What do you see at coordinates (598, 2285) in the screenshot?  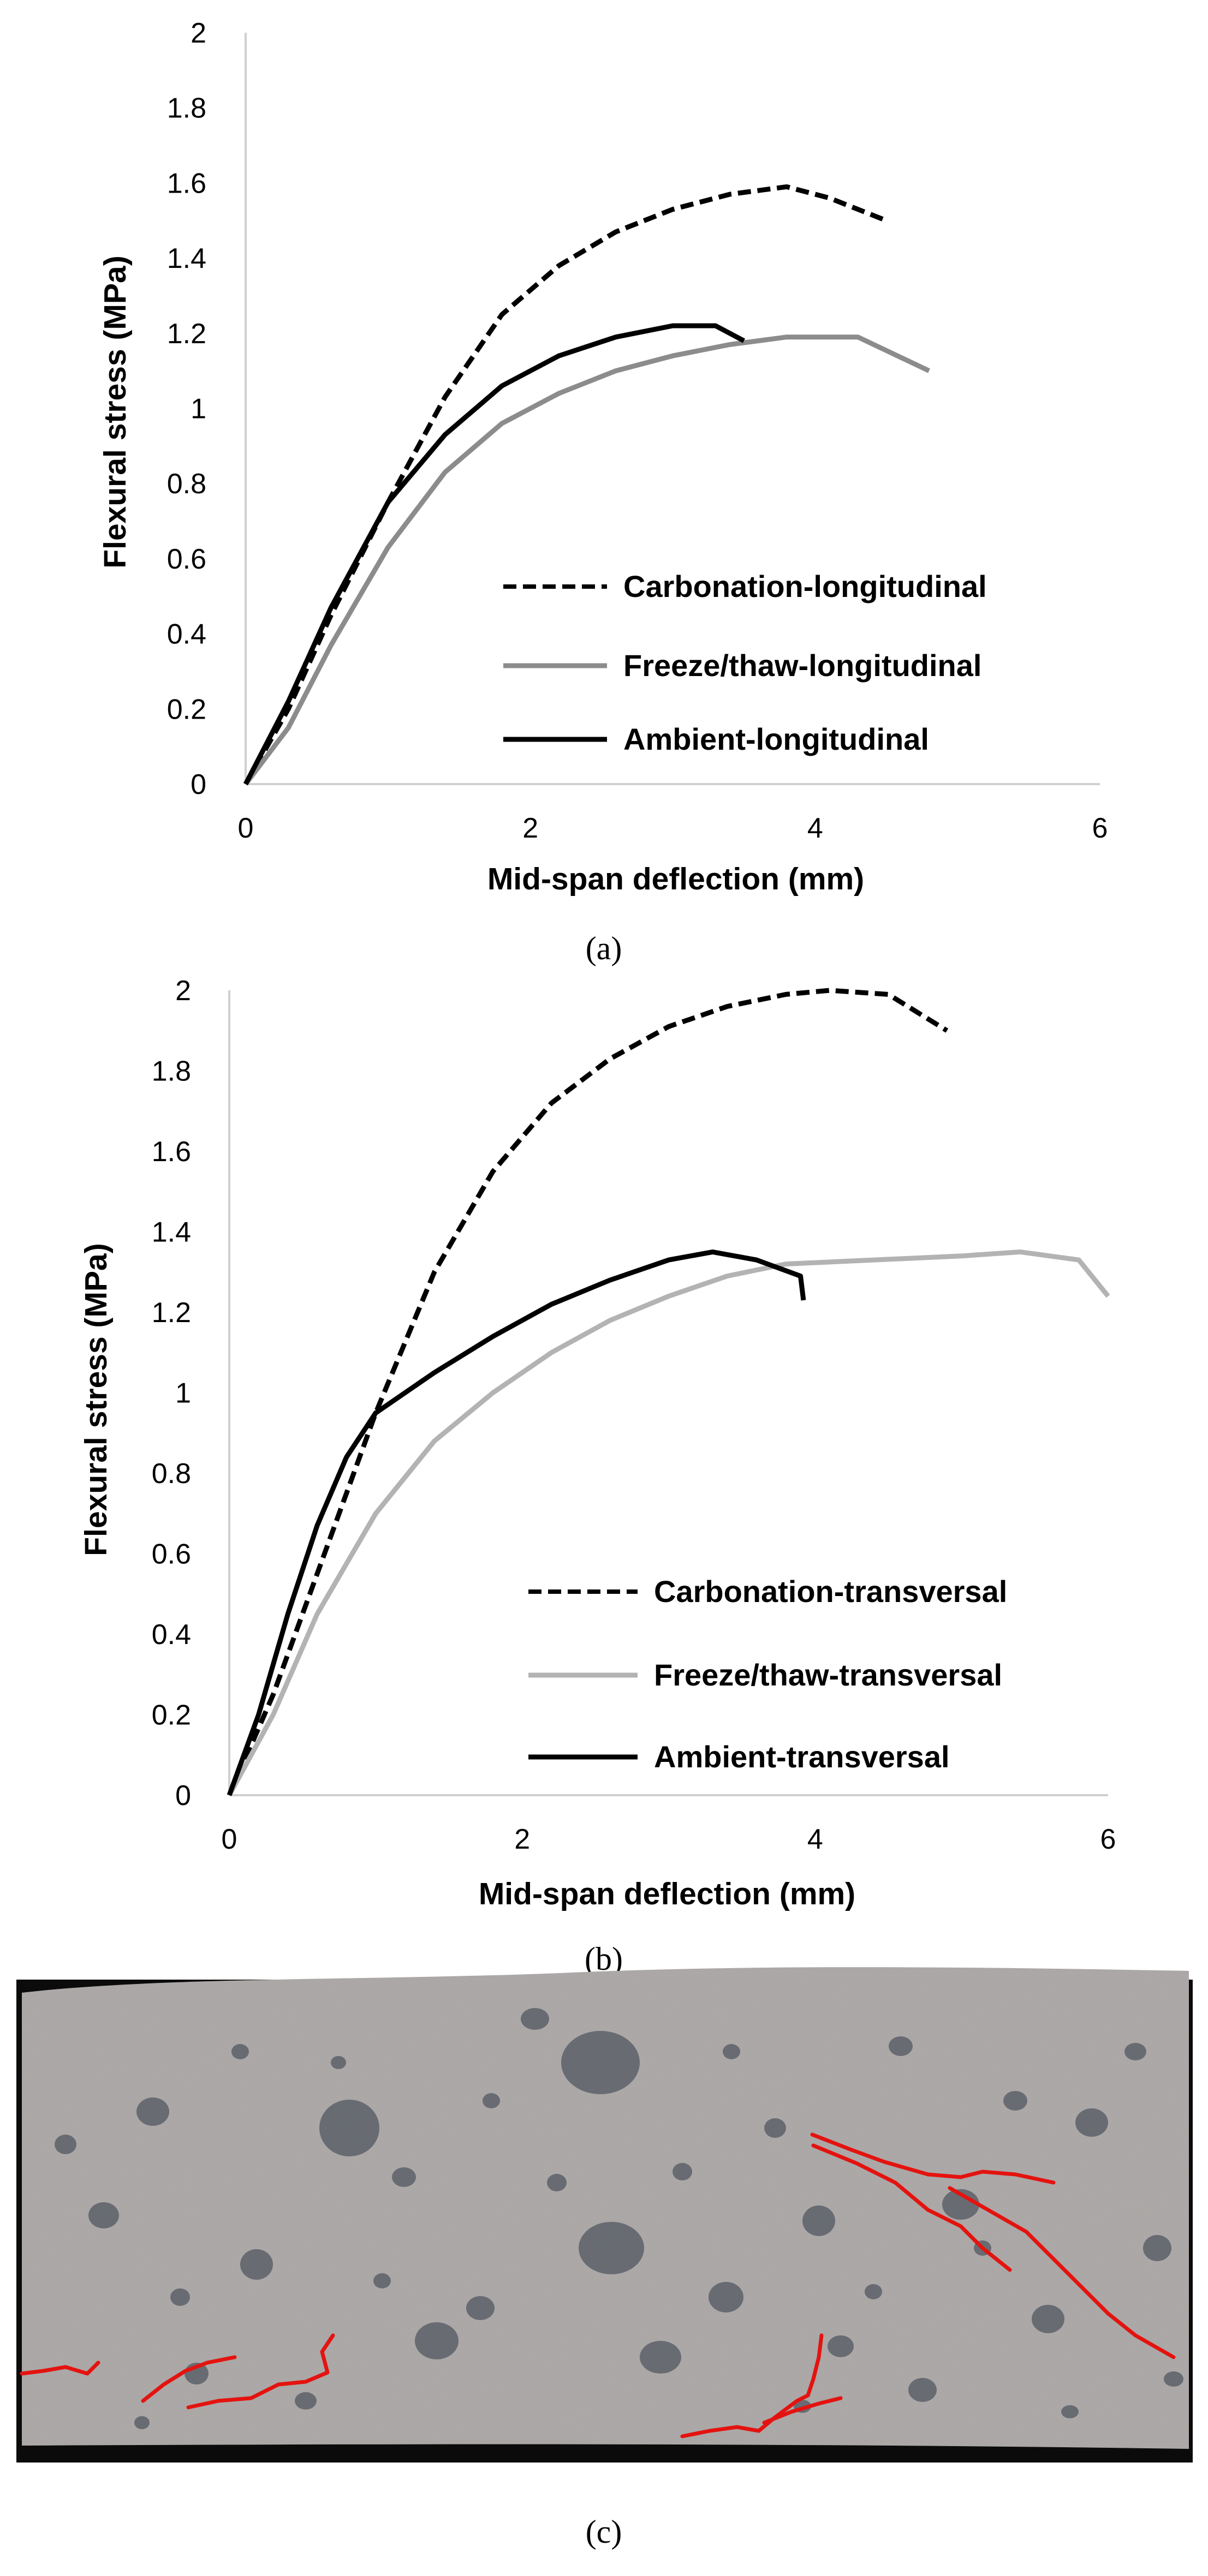 I see `crack-markings` at bounding box center [598, 2285].